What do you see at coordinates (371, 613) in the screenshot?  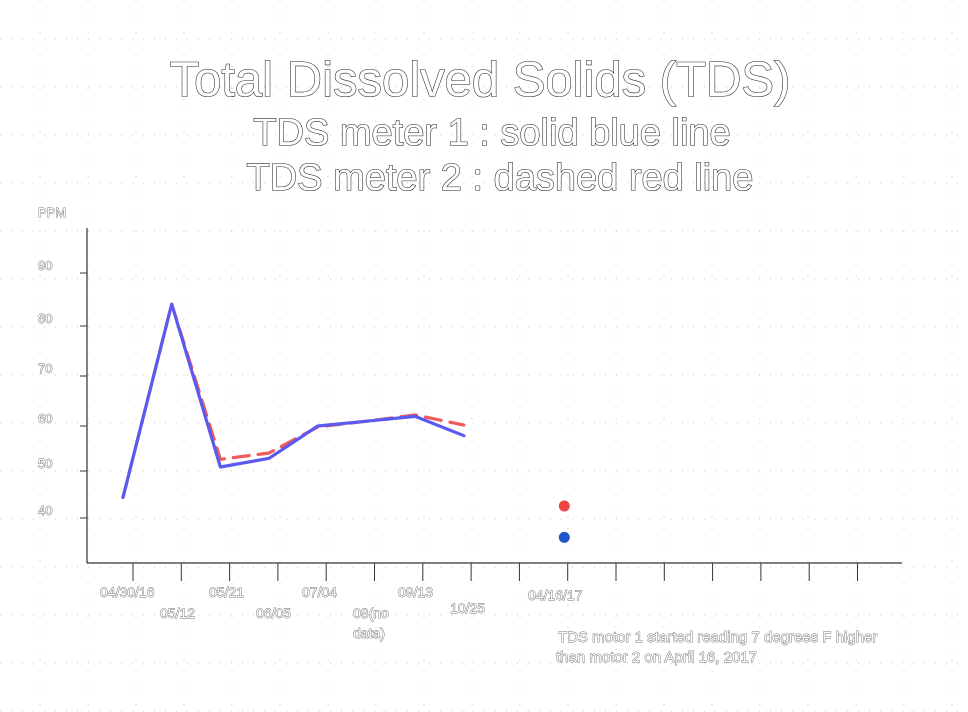 I see `x-tick-label: 08(no` at bounding box center [371, 613].